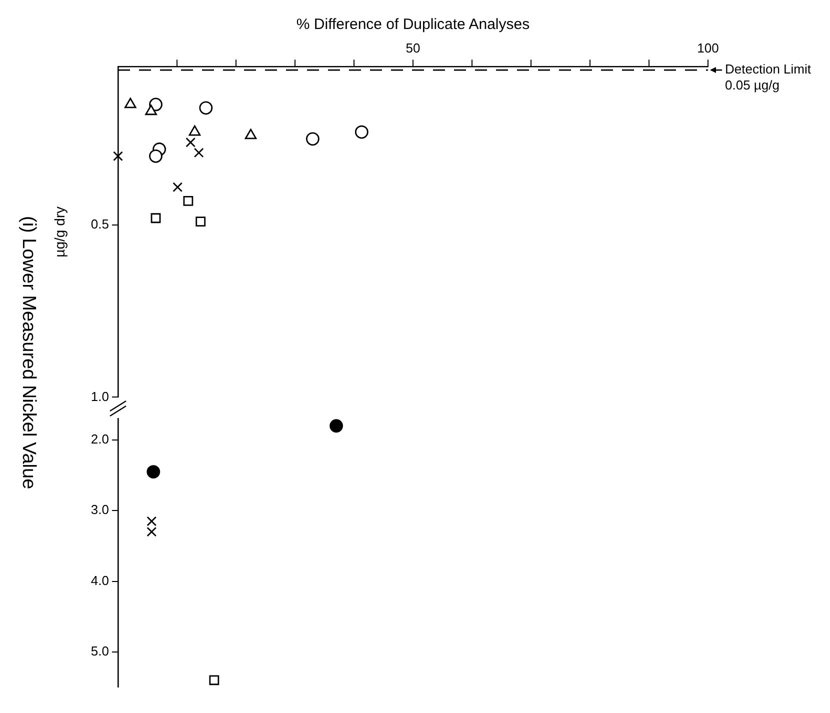 The height and width of the screenshot is (713, 830). Describe the element at coordinates (28, 353) in the screenshot. I see `text: (i) Lower Measured Nickel Value` at that location.